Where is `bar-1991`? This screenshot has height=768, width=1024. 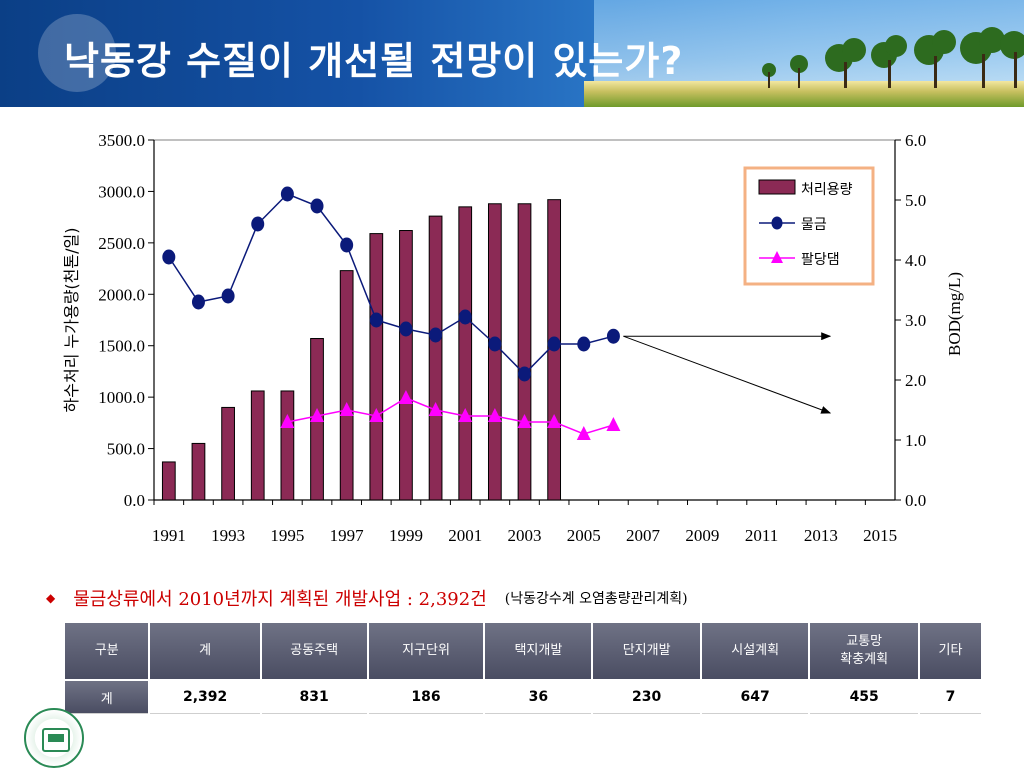 bar-1991 is located at coordinates (168, 481).